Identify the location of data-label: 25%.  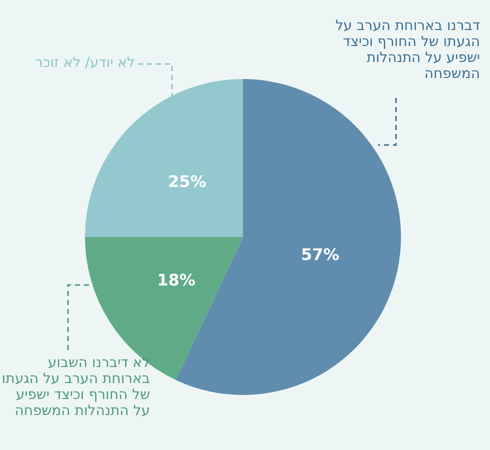
(187, 182).